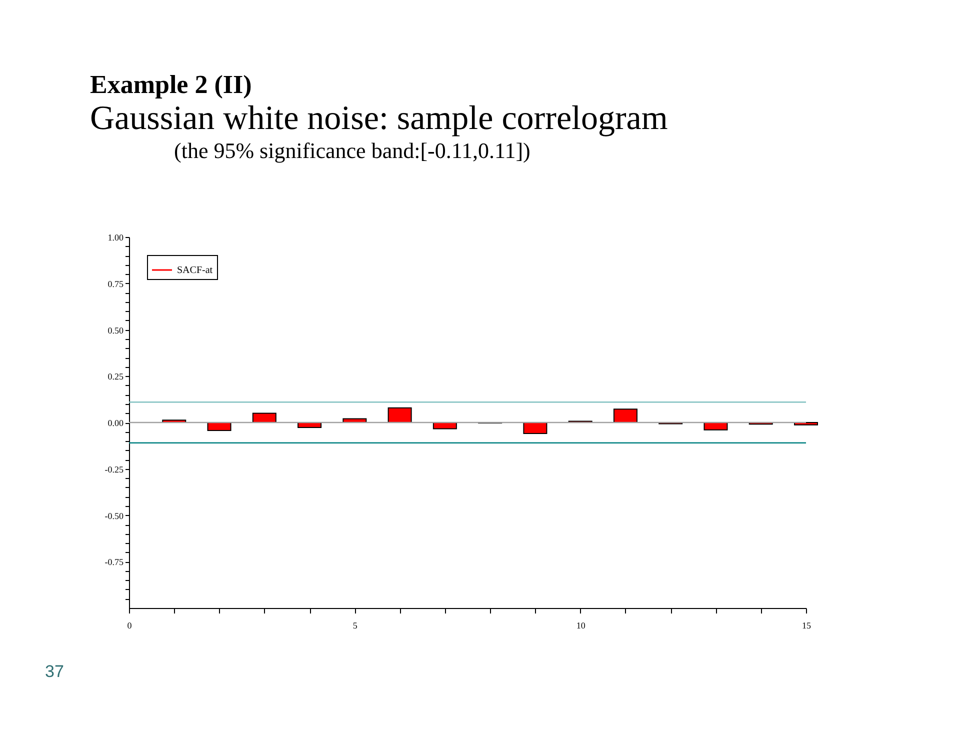 The width and height of the screenshot is (965, 729). What do you see at coordinates (195, 270) in the screenshot?
I see `legend-label: SACF-at` at bounding box center [195, 270].